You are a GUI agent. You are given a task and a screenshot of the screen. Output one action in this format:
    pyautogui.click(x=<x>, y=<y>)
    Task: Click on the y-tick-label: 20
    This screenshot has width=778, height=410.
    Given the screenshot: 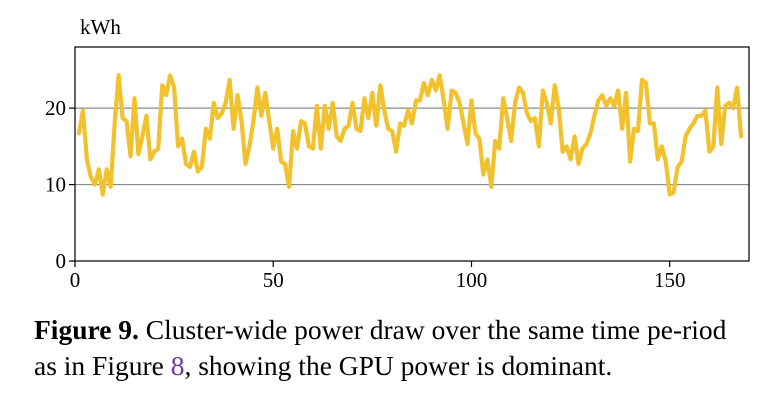 What is the action you would take?
    pyautogui.click(x=55, y=108)
    